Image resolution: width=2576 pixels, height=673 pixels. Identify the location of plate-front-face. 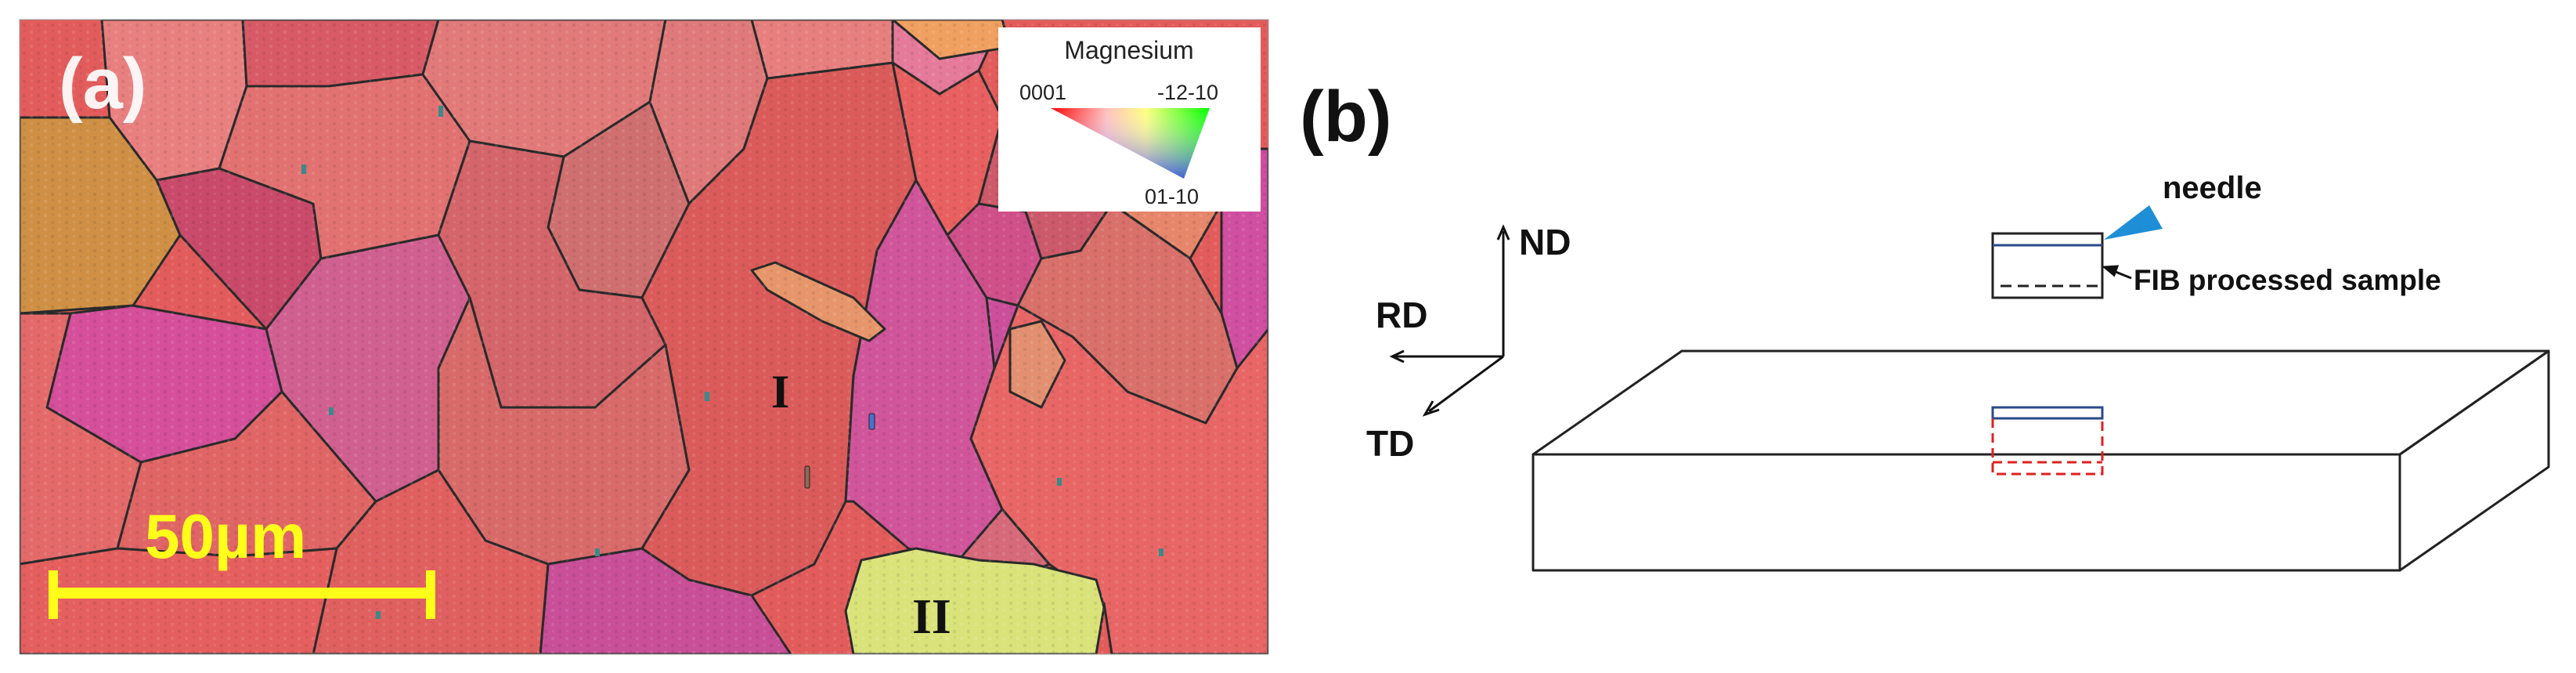
(1966, 512).